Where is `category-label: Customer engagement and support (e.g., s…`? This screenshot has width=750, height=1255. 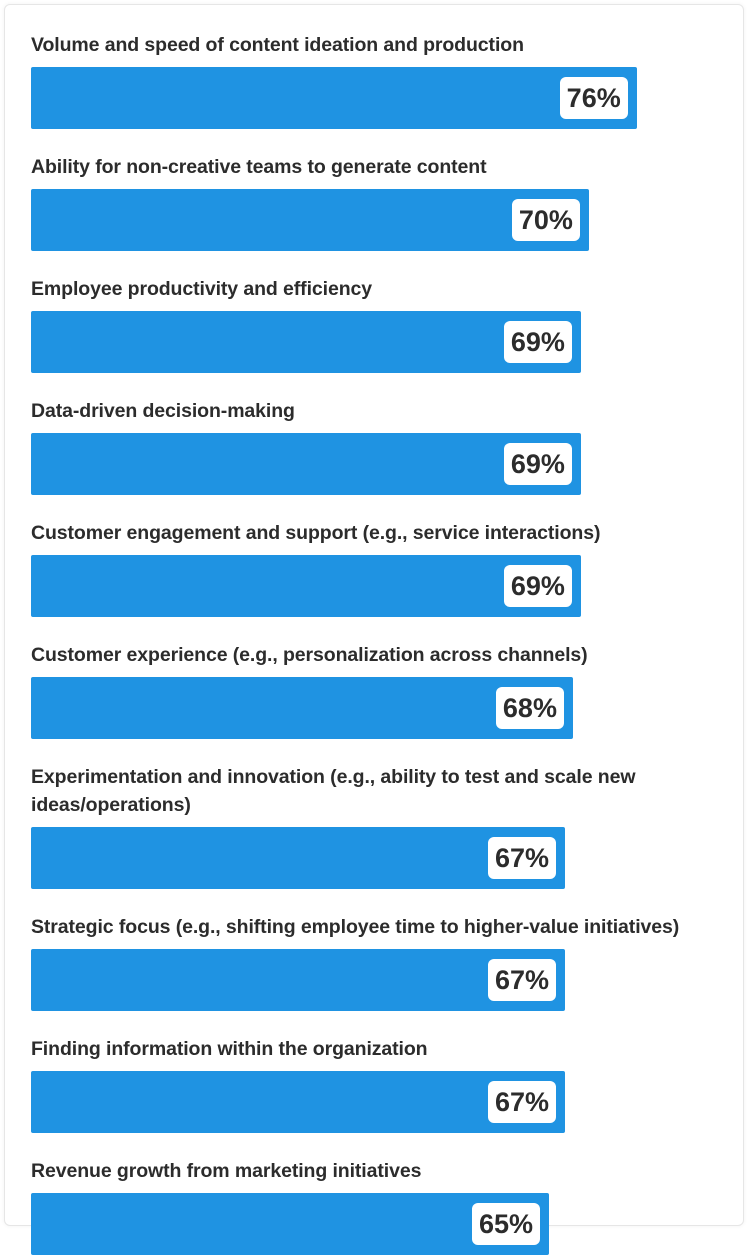 category-label: Customer engagement and support (e.g., s… is located at coordinates (316, 533).